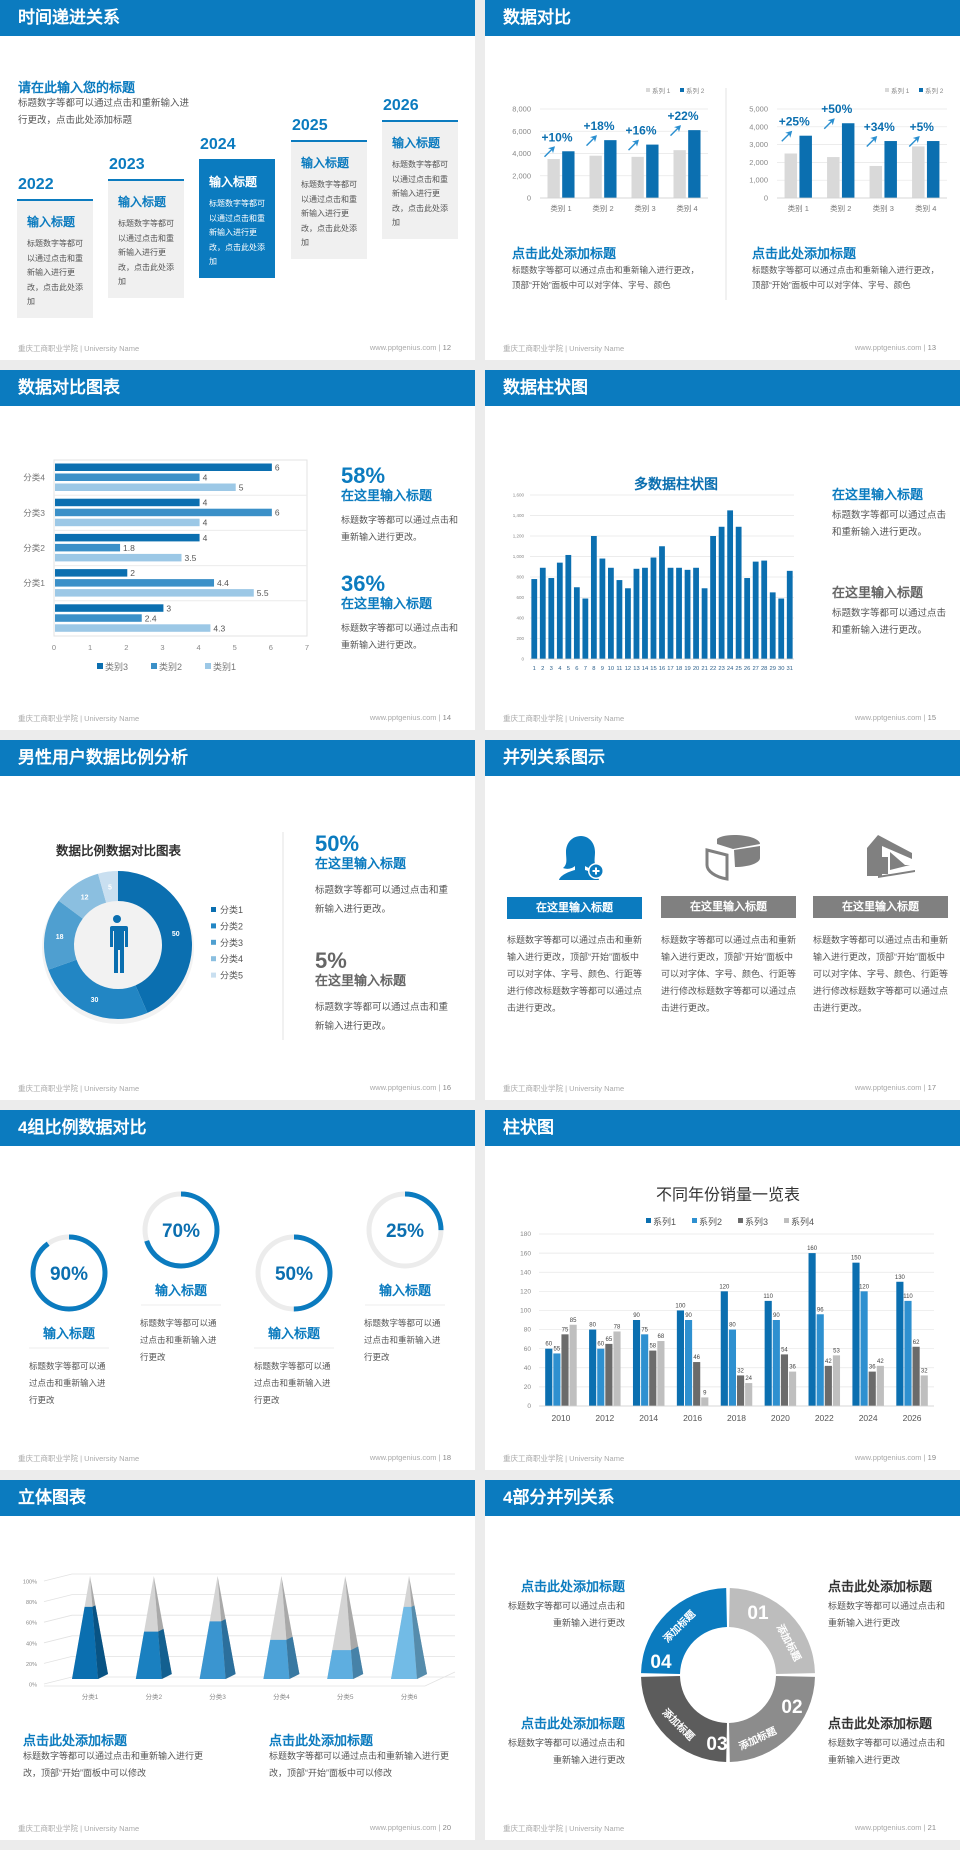 This screenshot has width=960, height=1850. I want to click on x-tick-label: 0, so click(54, 647).